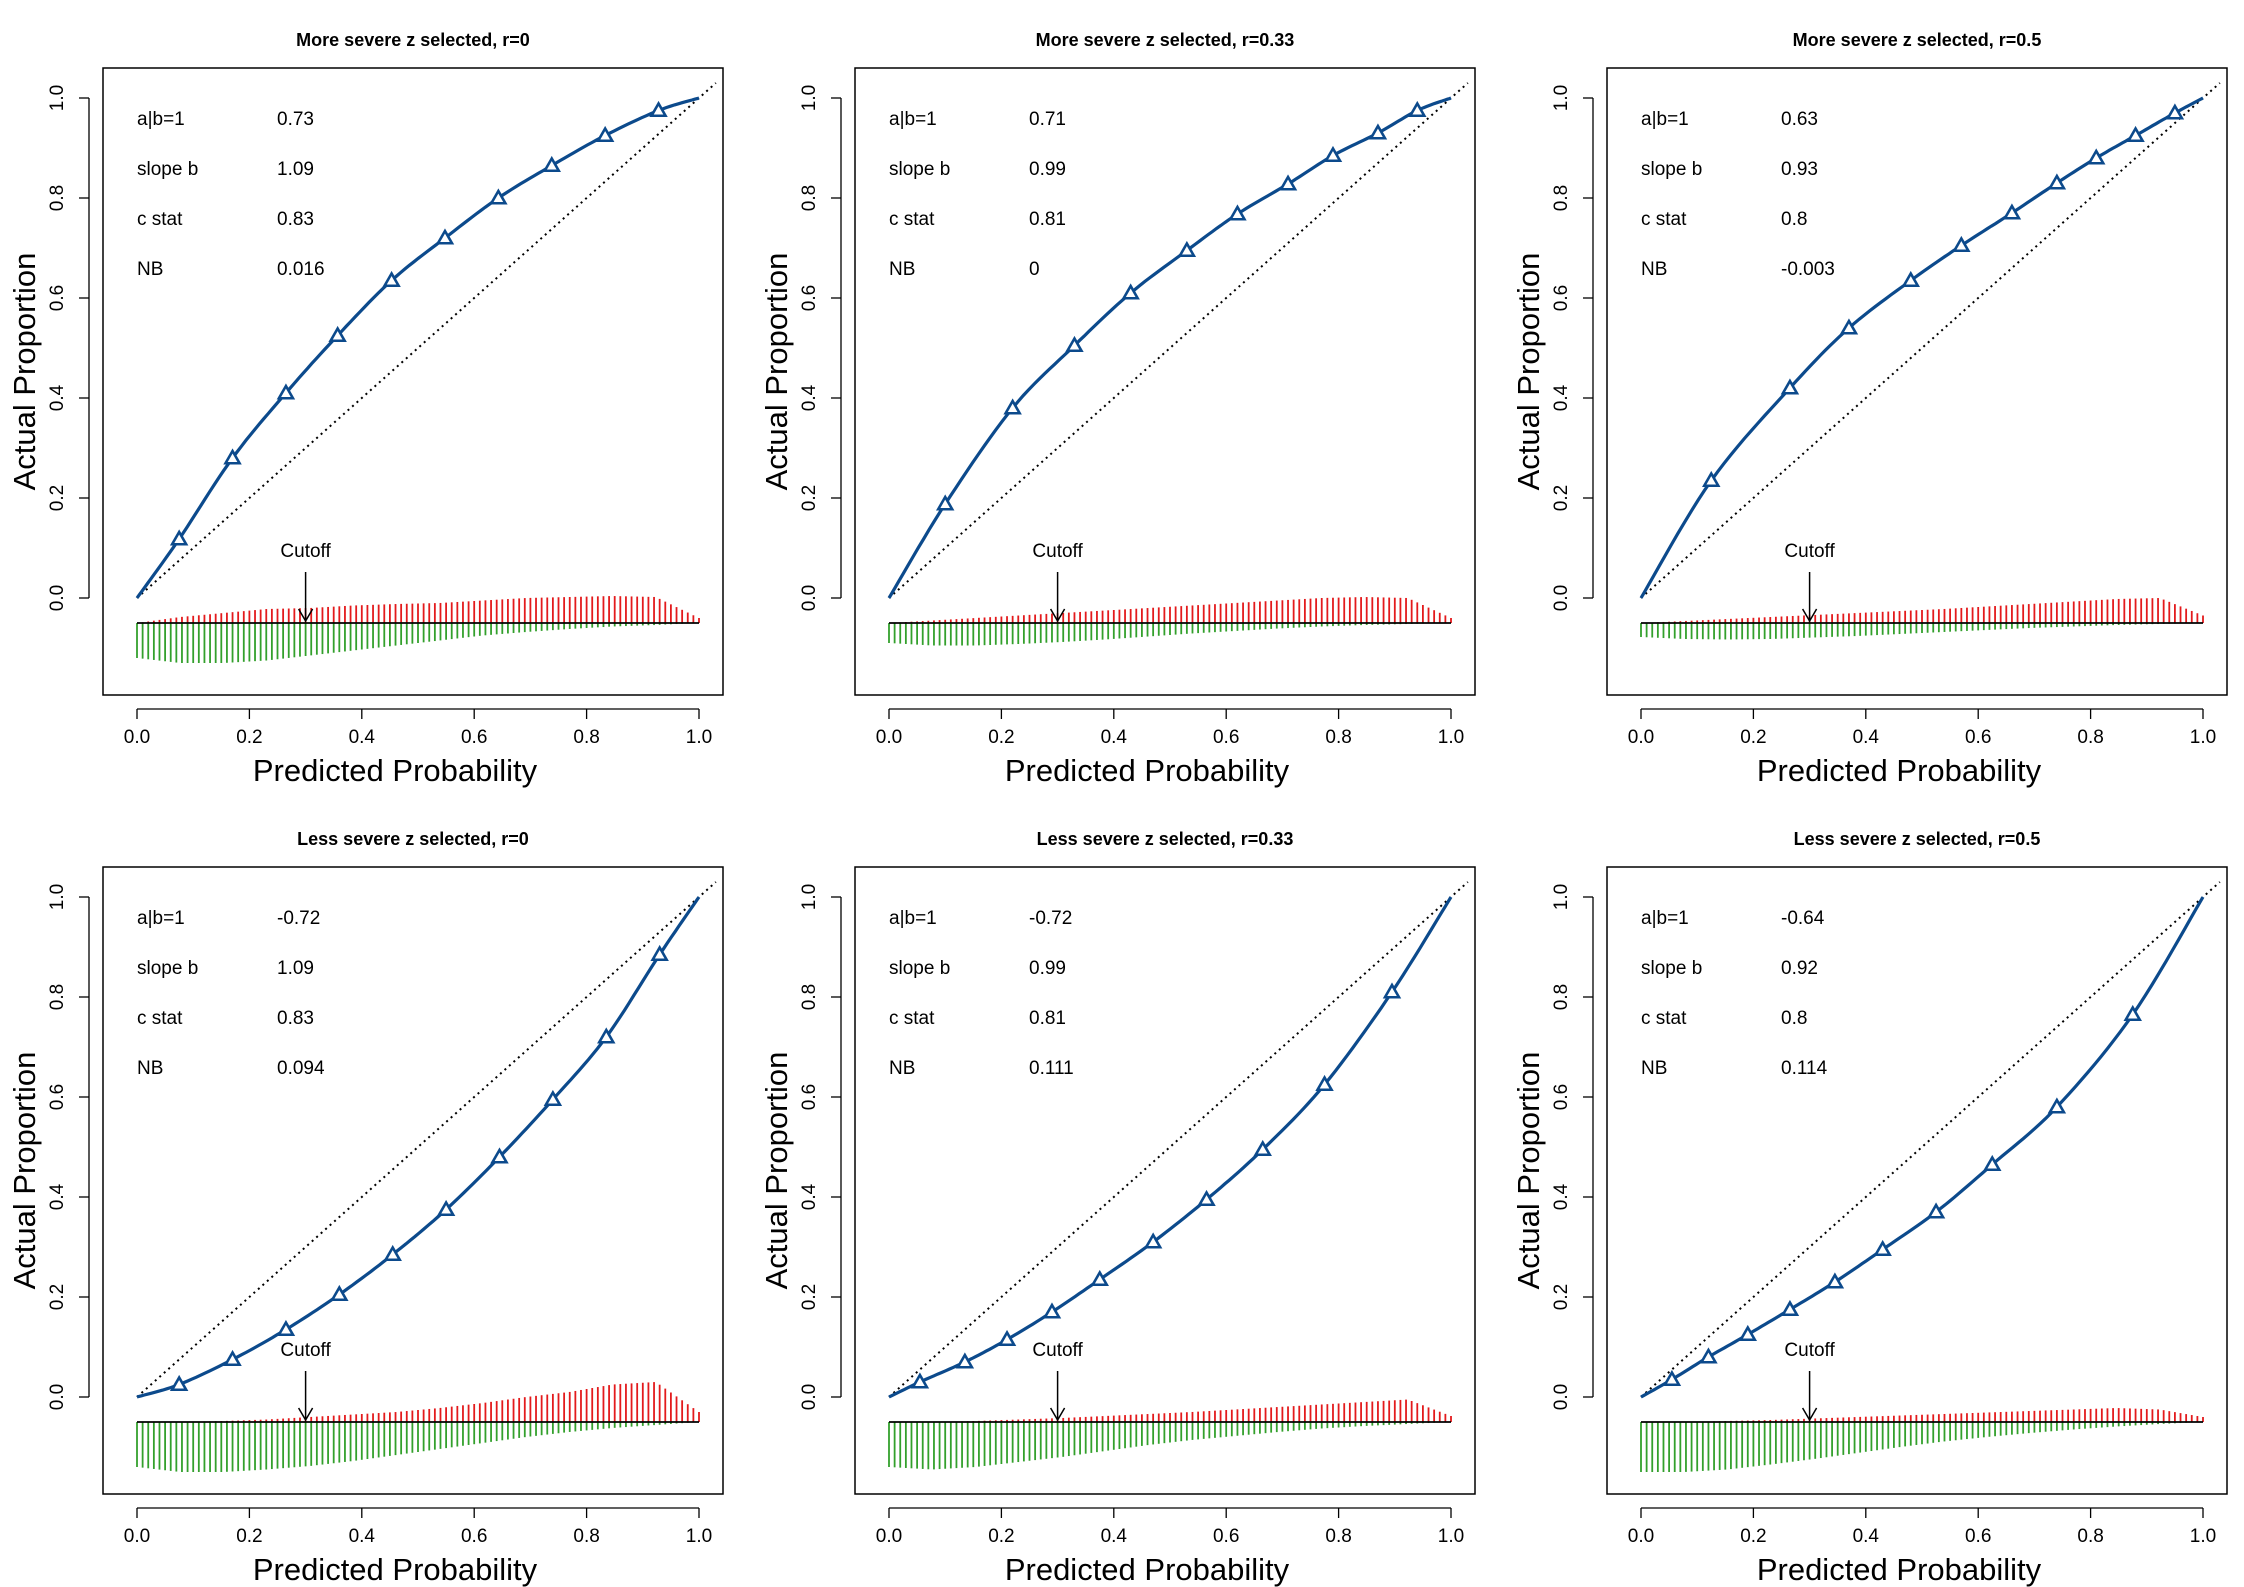  Describe the element at coordinates (1047, 1018) in the screenshot. I see `stat-value: 0.81` at that location.